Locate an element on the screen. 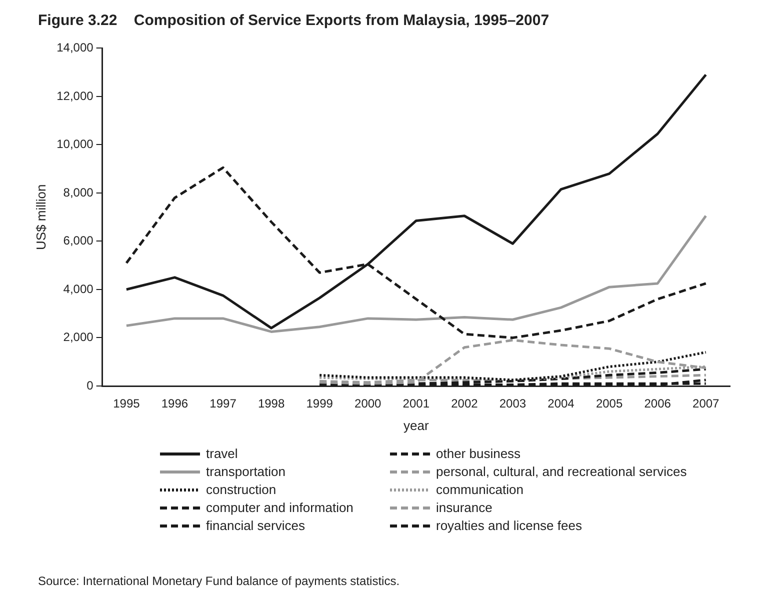 This screenshot has width=774, height=601. y-tick-label: 0 is located at coordinates (90, 385).